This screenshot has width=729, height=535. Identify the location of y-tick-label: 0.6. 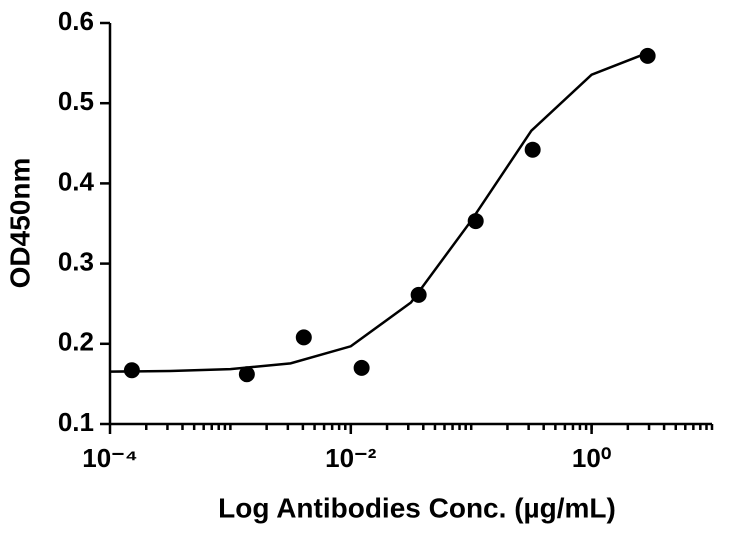
(76, 21).